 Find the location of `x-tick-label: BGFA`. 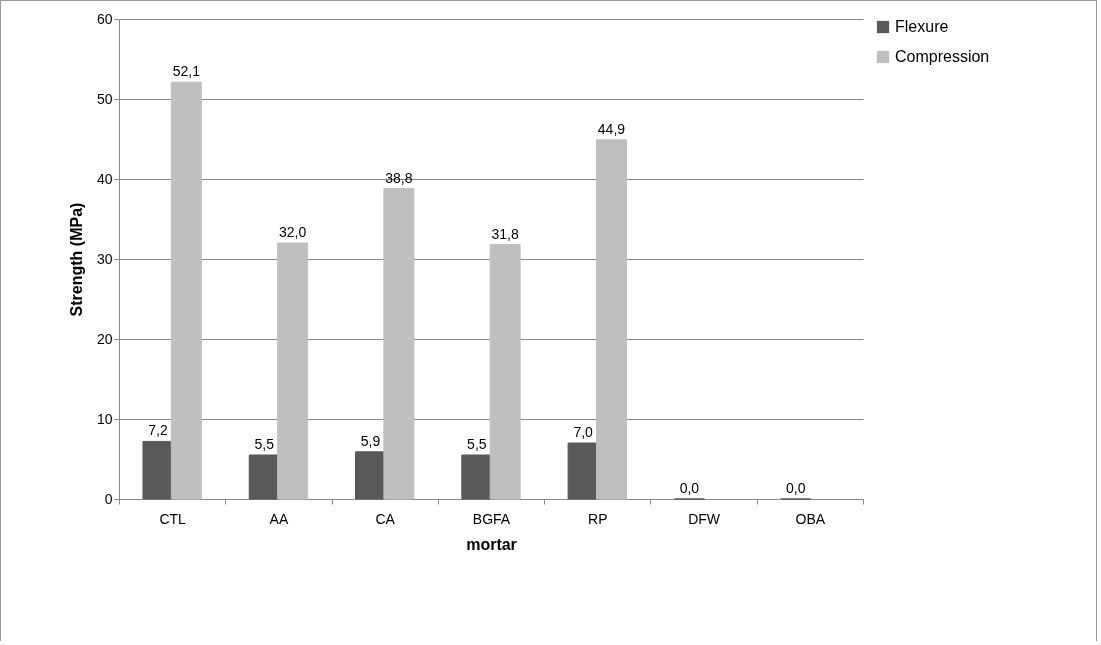

x-tick-label: BGFA is located at coordinates (491, 518).